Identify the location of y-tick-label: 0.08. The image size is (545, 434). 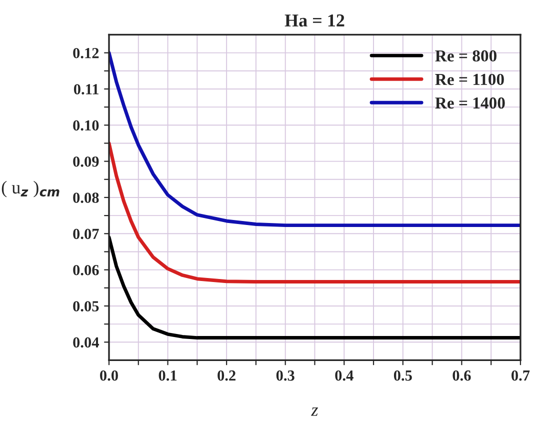
(86, 197).